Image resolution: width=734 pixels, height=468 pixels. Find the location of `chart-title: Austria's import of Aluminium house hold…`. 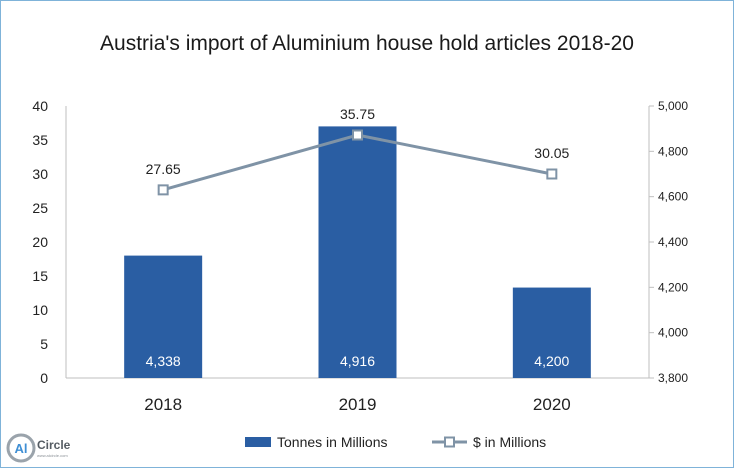

chart-title: Austria's import of Aluminium house hold… is located at coordinates (367, 43).